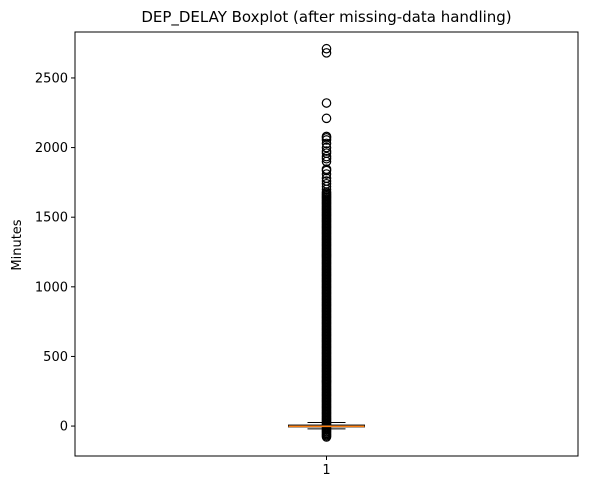  What do you see at coordinates (51, 78) in the screenshot?
I see `y-tick-label: 2500` at bounding box center [51, 78].